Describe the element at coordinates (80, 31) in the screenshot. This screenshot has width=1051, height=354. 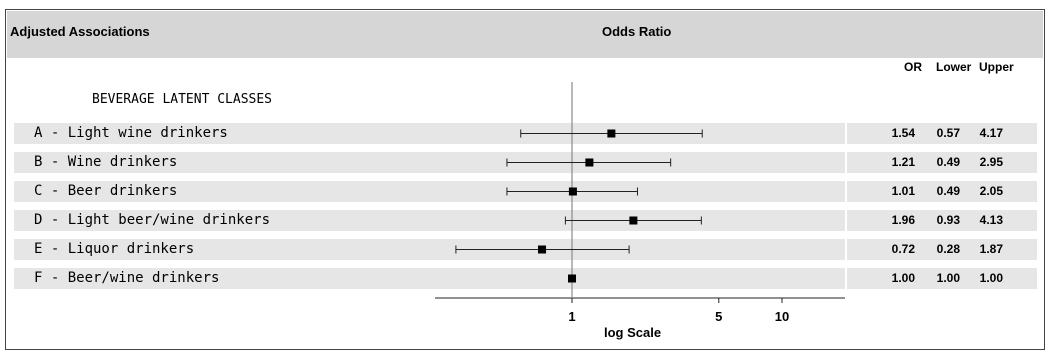
I see `table-title: Adjusted Associations` at that location.